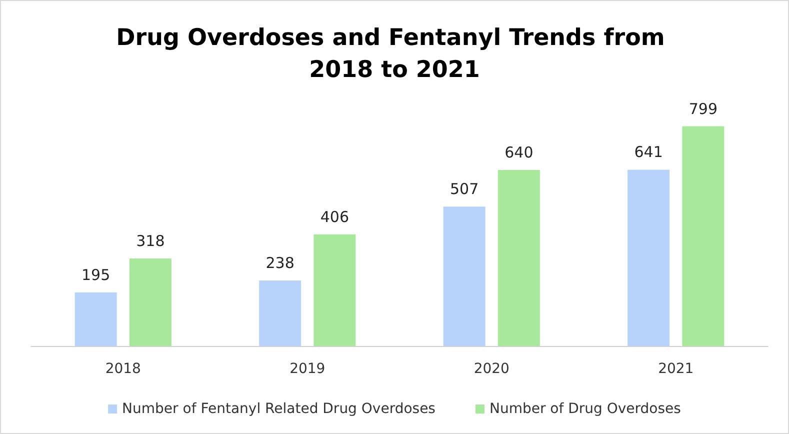 This screenshot has width=789, height=434. What do you see at coordinates (334, 217) in the screenshot?
I see `data-label: 406` at bounding box center [334, 217].